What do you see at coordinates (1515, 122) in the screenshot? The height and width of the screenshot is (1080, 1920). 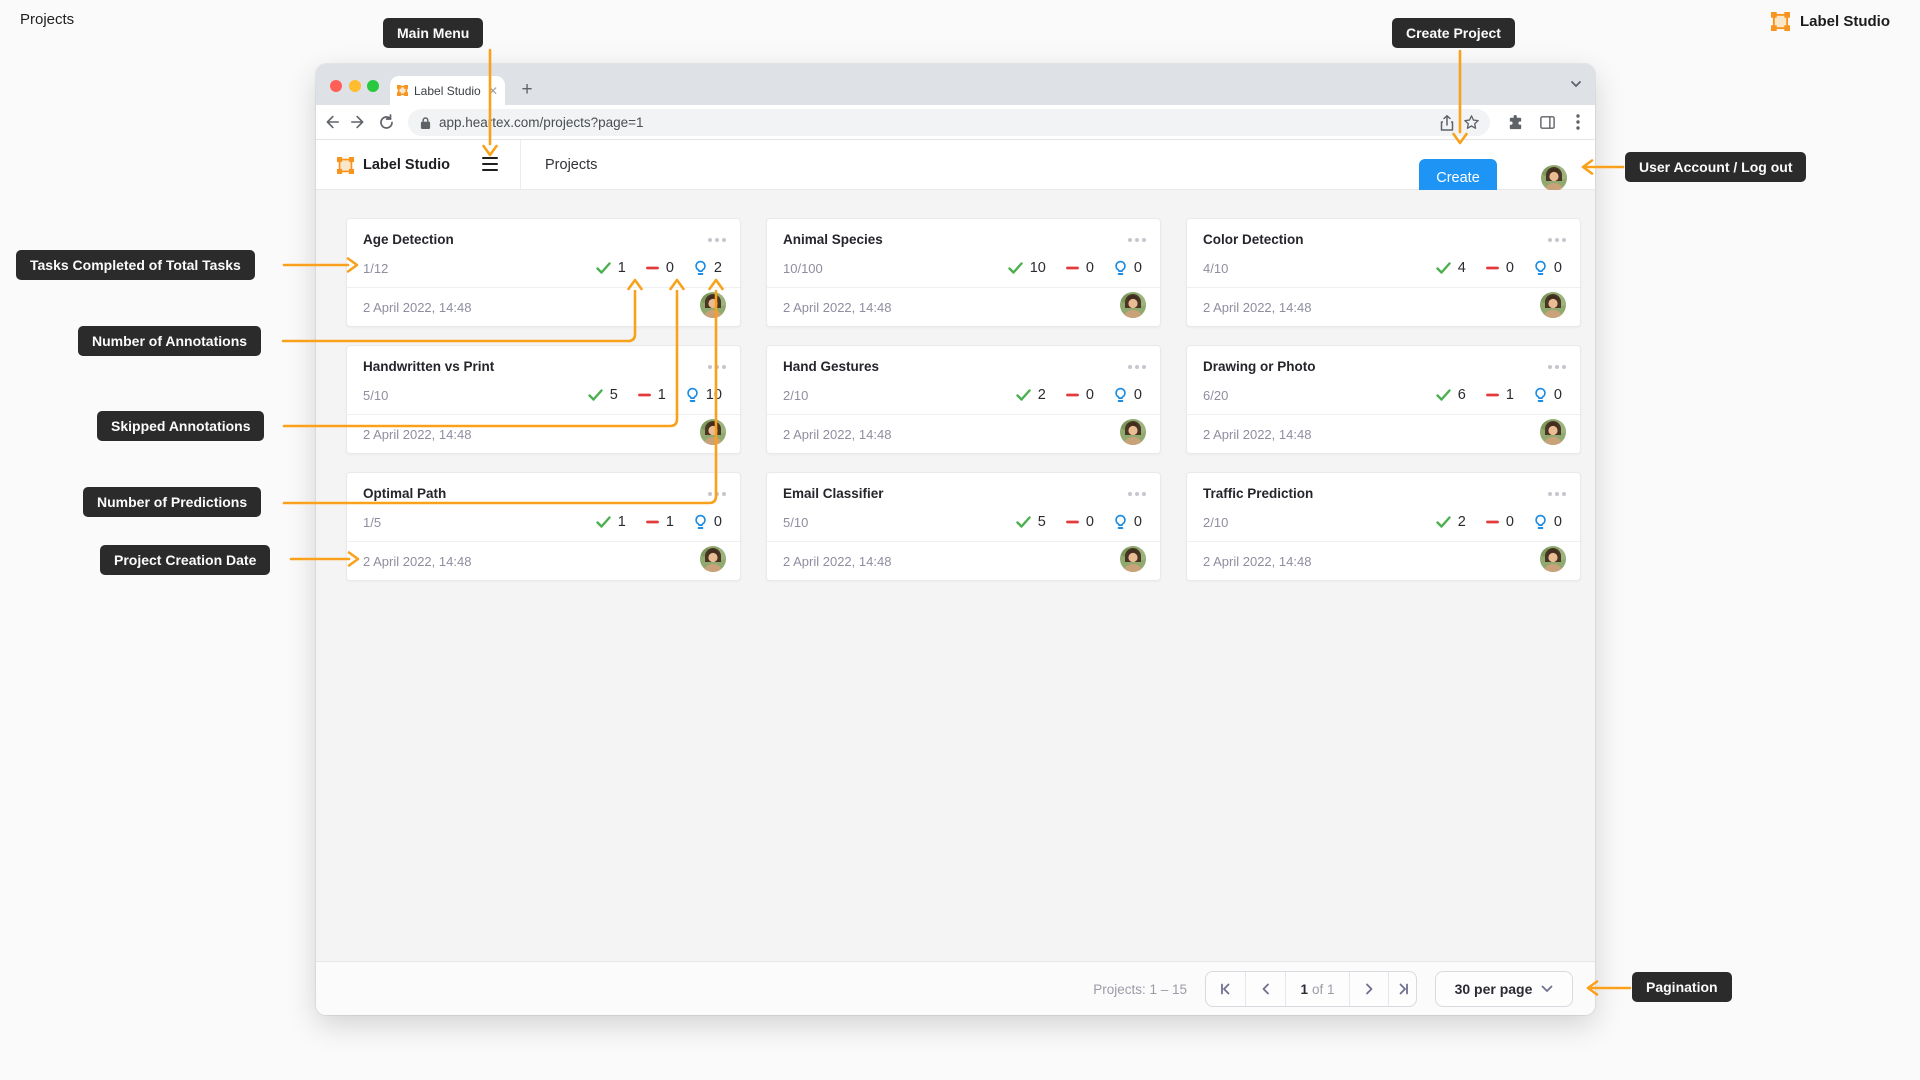 I see `extensions-puzzle-icon` at bounding box center [1515, 122].